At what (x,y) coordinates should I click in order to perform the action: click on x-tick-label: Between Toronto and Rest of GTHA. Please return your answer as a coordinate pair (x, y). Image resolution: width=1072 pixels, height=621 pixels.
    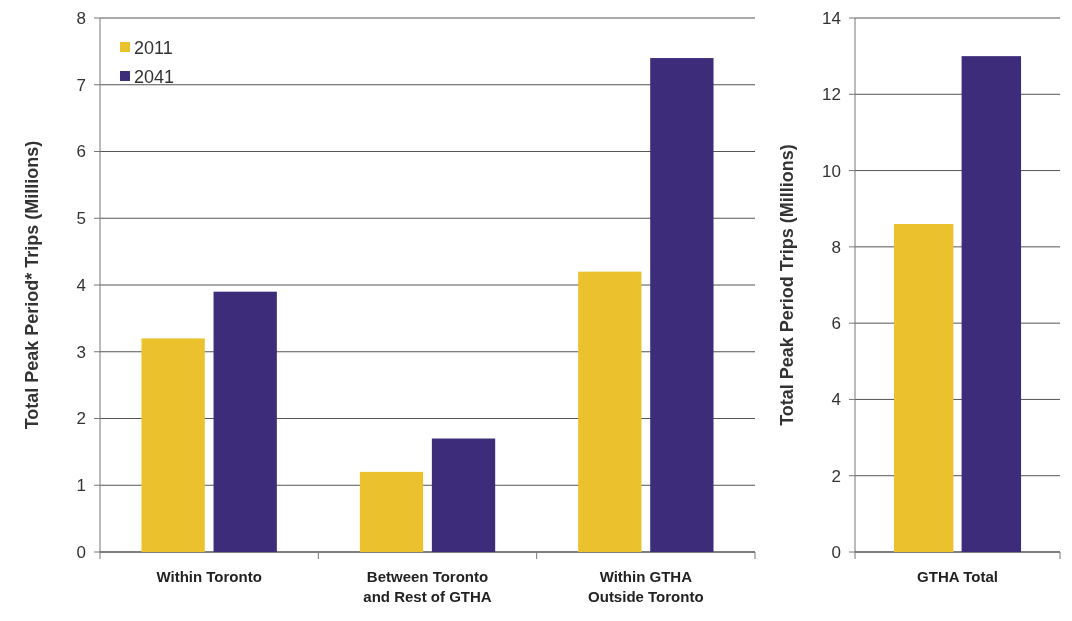
    Looking at the image, I should click on (427, 586).